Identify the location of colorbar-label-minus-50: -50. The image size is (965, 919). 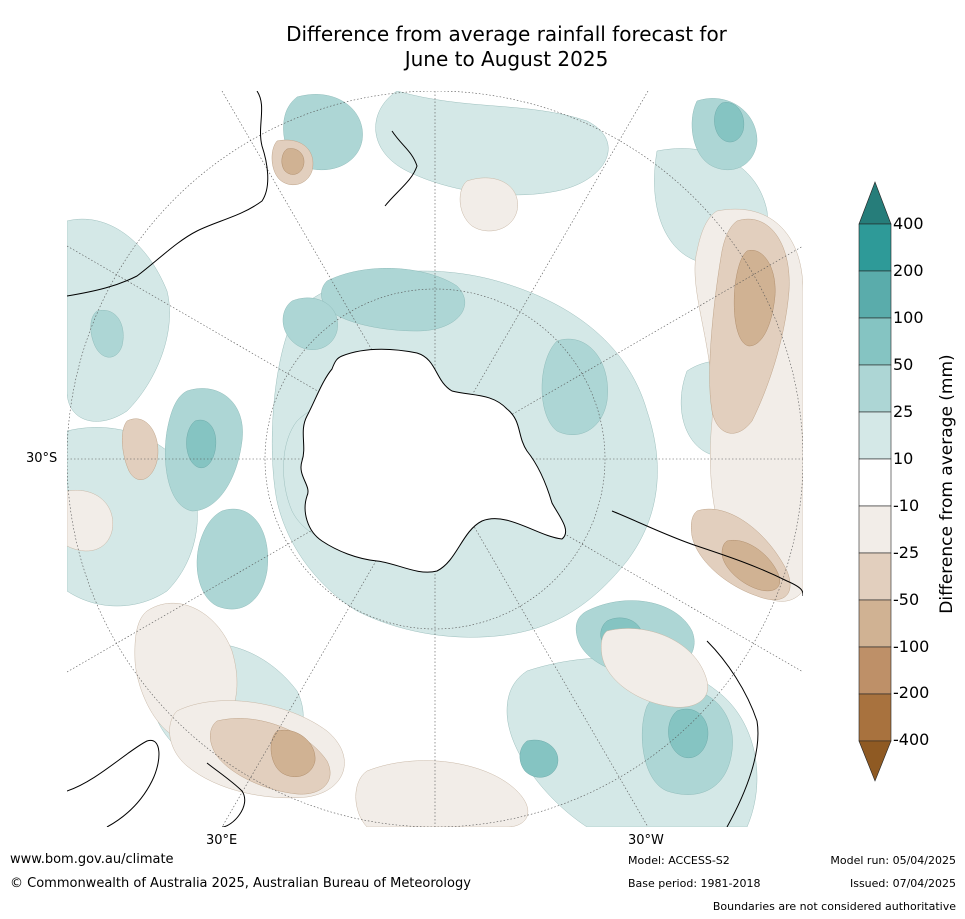
(906, 599).